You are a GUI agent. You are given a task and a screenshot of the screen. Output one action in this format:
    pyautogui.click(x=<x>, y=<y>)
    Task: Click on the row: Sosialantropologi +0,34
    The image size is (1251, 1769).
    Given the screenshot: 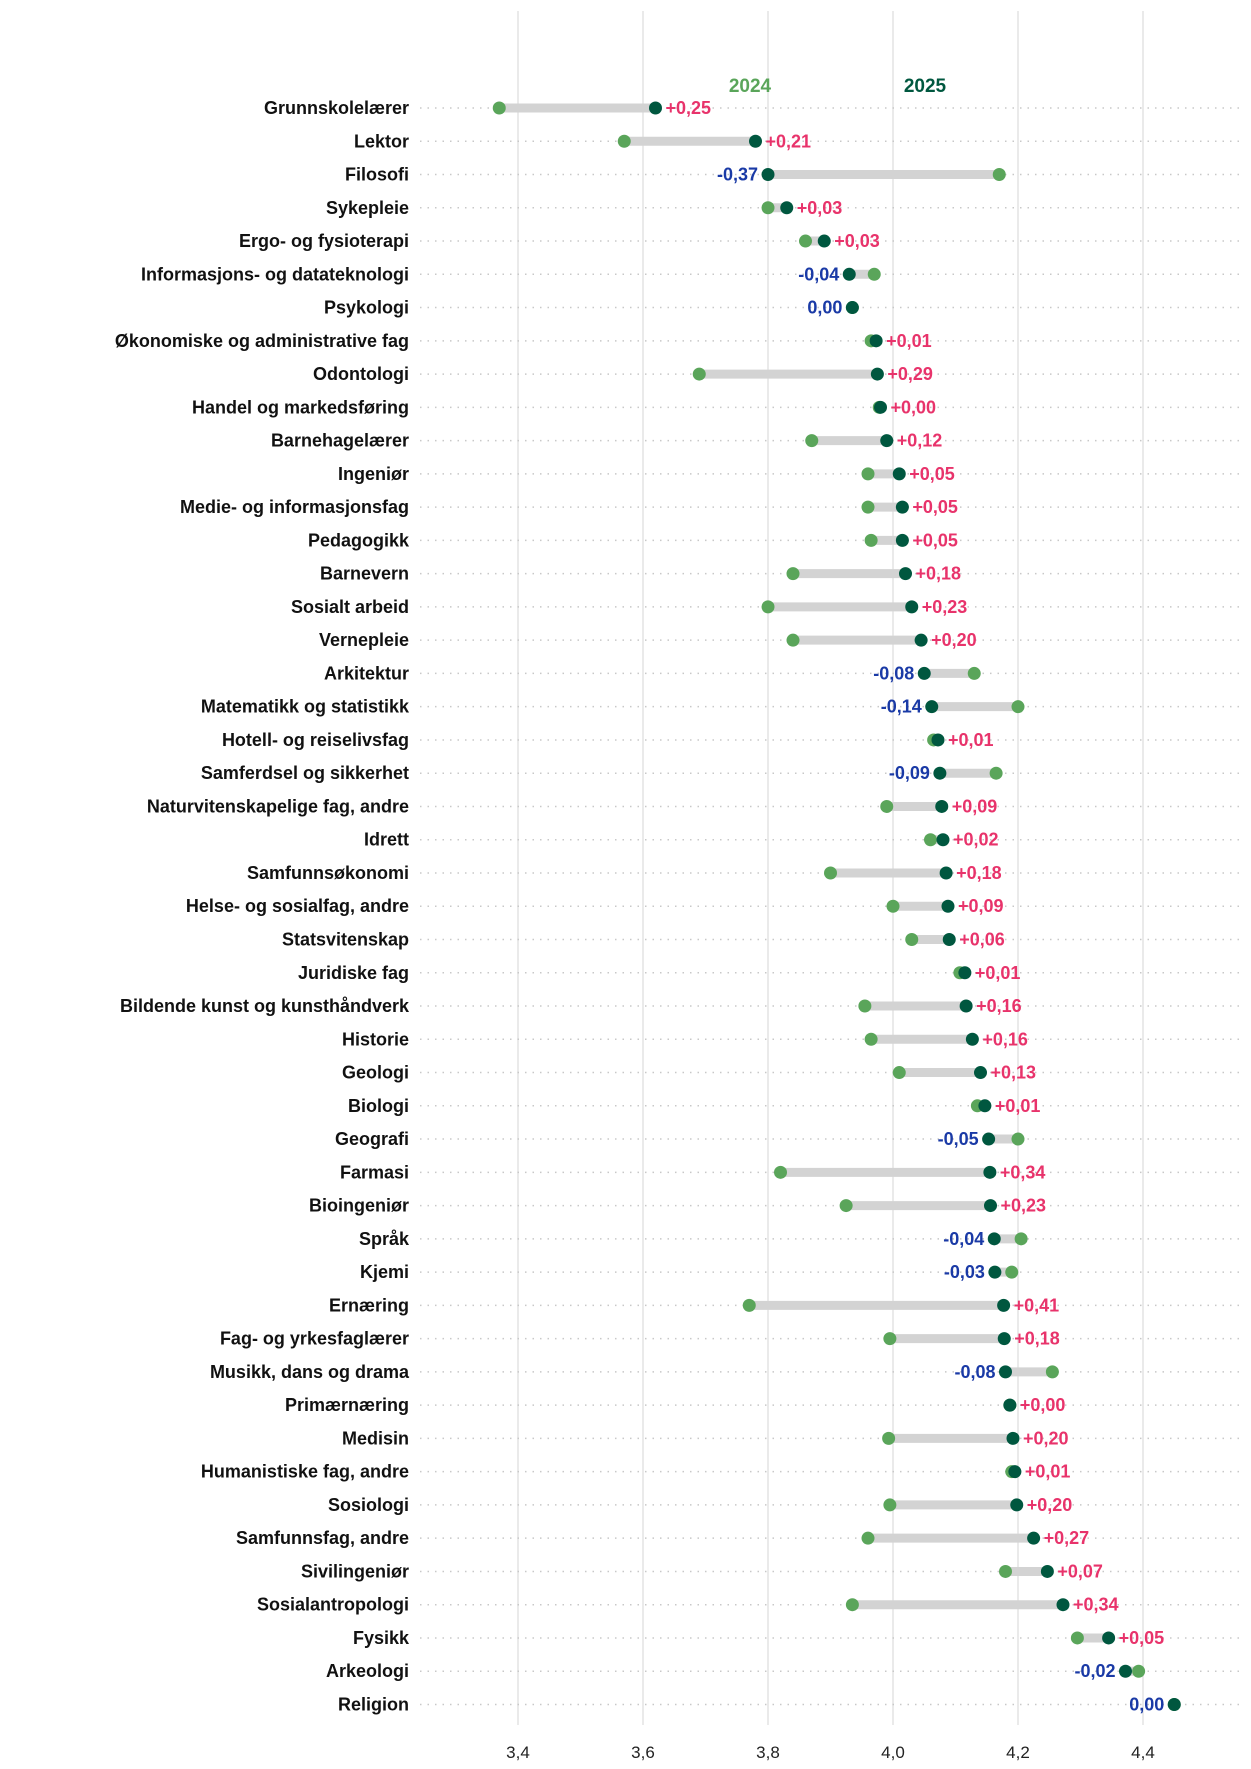 What is the action you would take?
    pyautogui.click(x=688, y=1605)
    